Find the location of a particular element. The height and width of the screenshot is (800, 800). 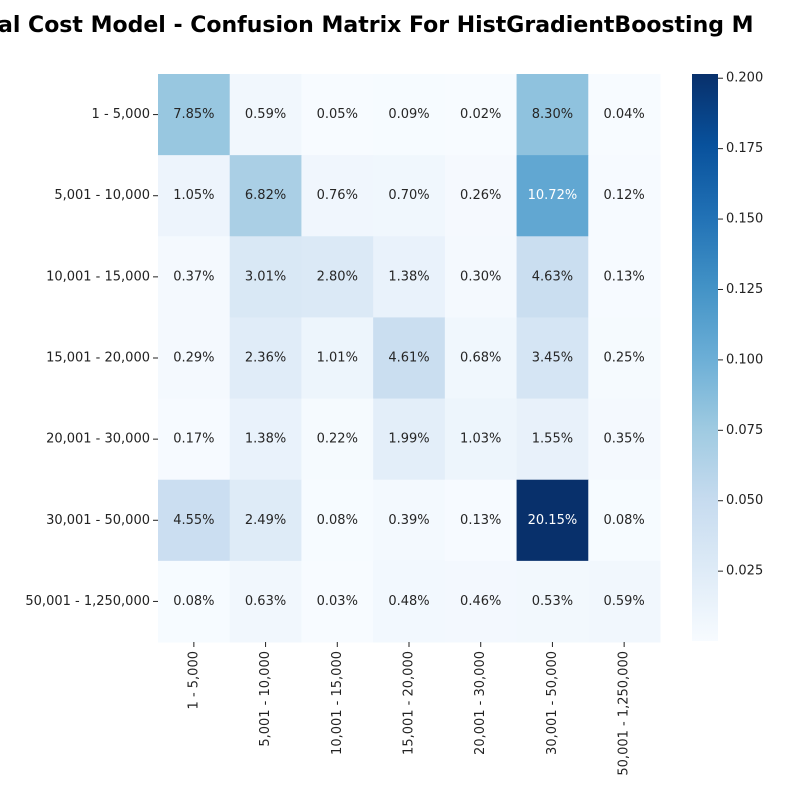

cell-label: 0.46% is located at coordinates (480, 601).